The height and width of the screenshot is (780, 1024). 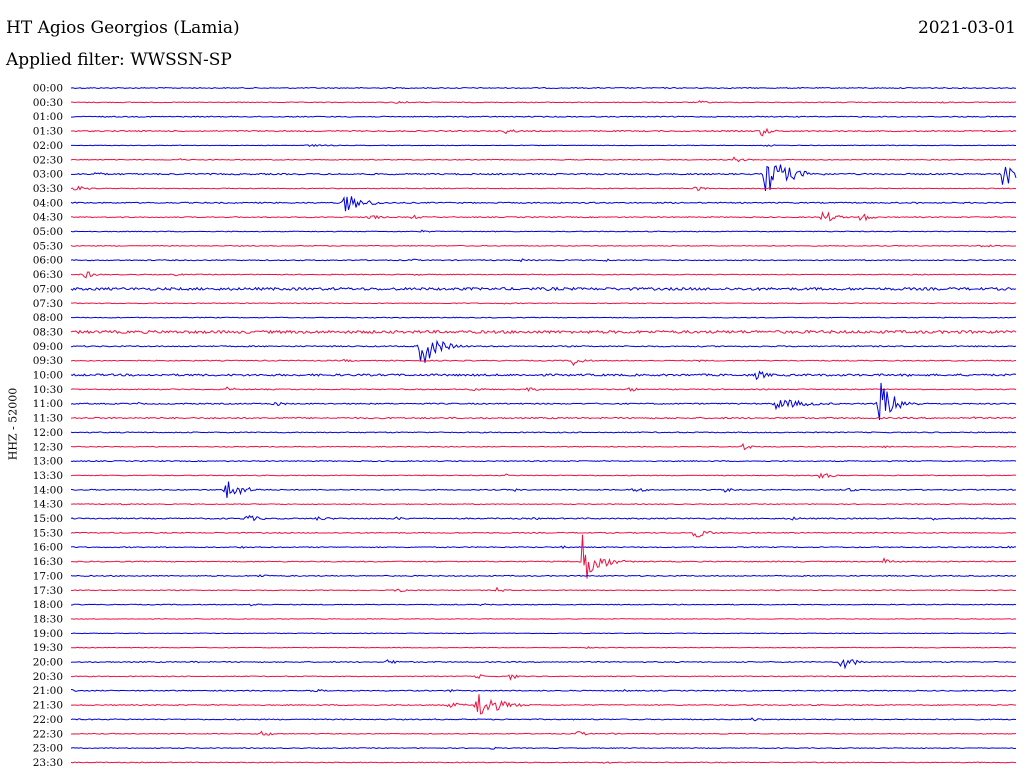 What do you see at coordinates (966, 28) in the screenshot?
I see `date-label: 2021-03-01` at bounding box center [966, 28].